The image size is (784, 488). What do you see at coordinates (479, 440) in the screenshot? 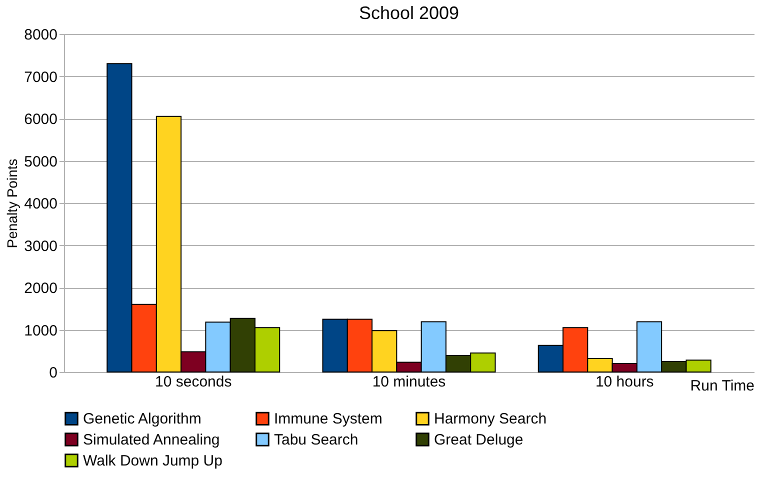
I see `legend-label: Great Deluge` at bounding box center [479, 440].